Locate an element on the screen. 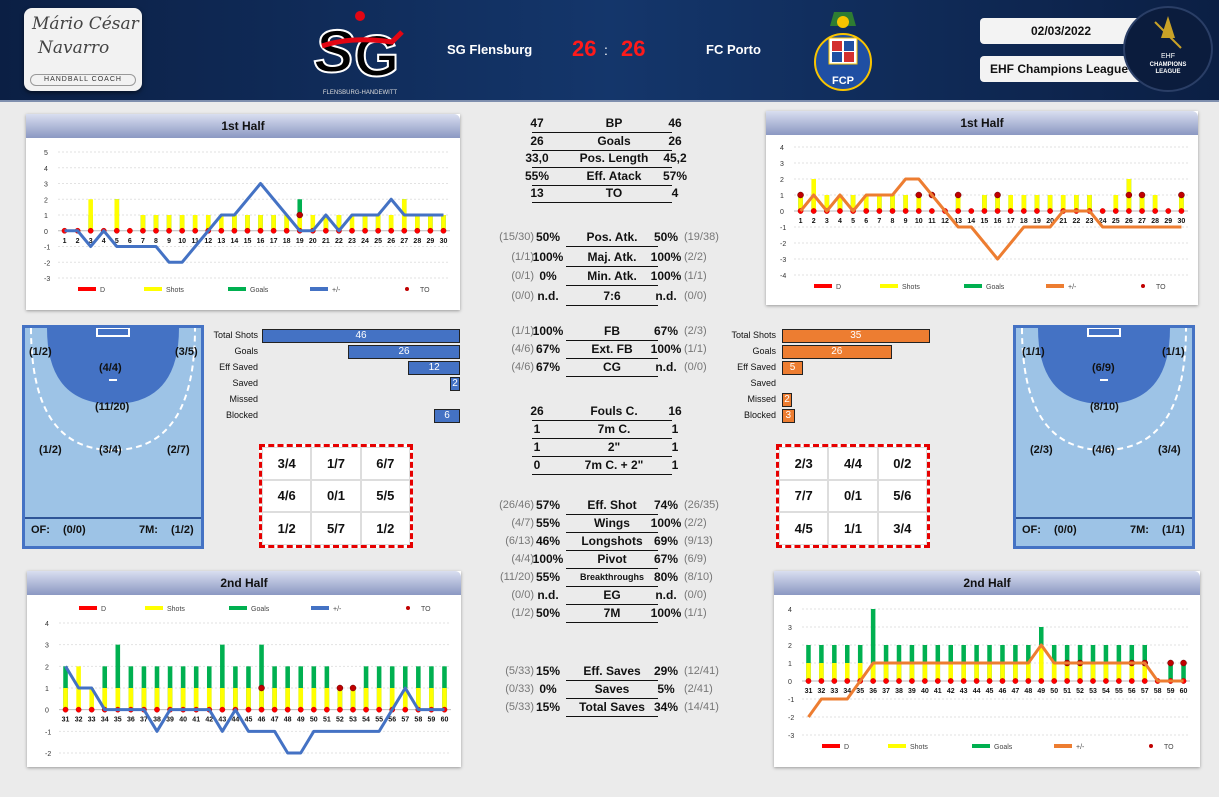 Image resolution: width=1219 pixels, height=797 pixels. match-date: 02/03/2022 is located at coordinates (1061, 31).